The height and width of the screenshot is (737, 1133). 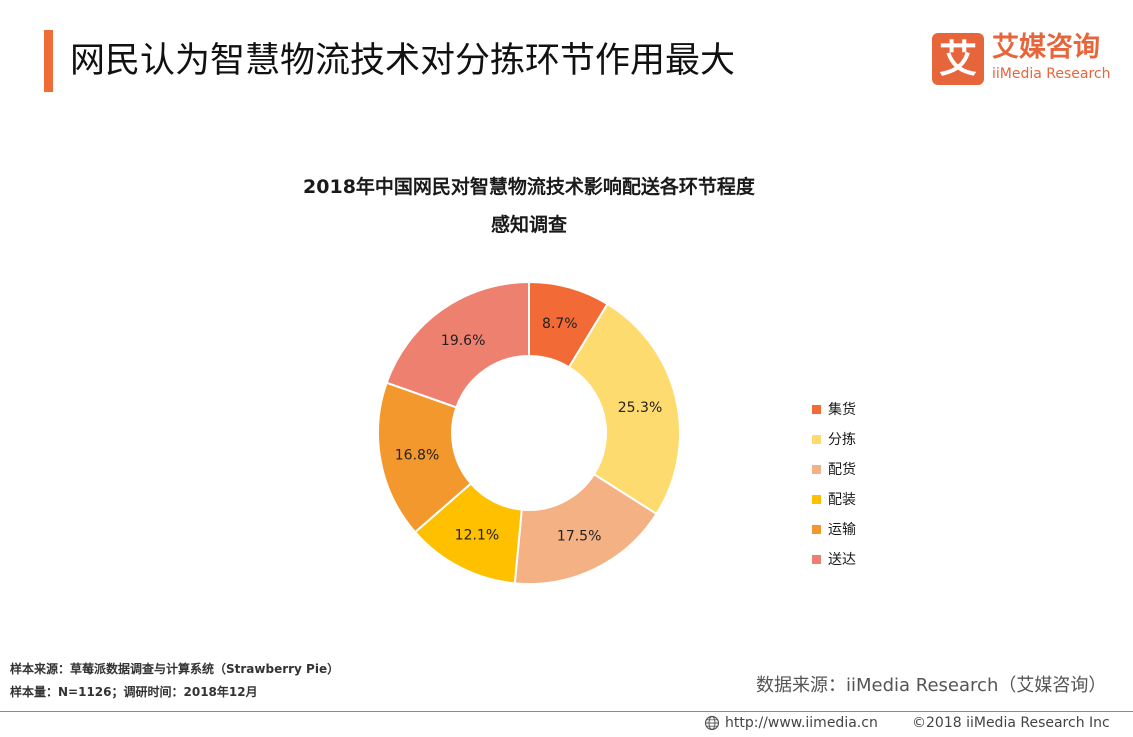 What do you see at coordinates (529, 187) in the screenshot?
I see `chart-title-line1: 2018年中国网民对智慧物流技术影响配送各环节程度` at bounding box center [529, 187].